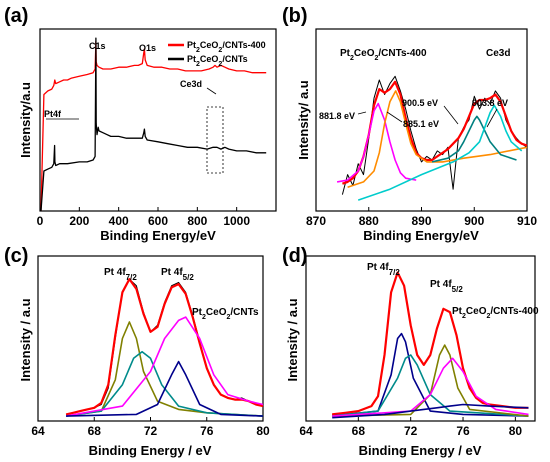  I want to click on panel-a-x-tick-label-1000: 1000, so click(236, 221).